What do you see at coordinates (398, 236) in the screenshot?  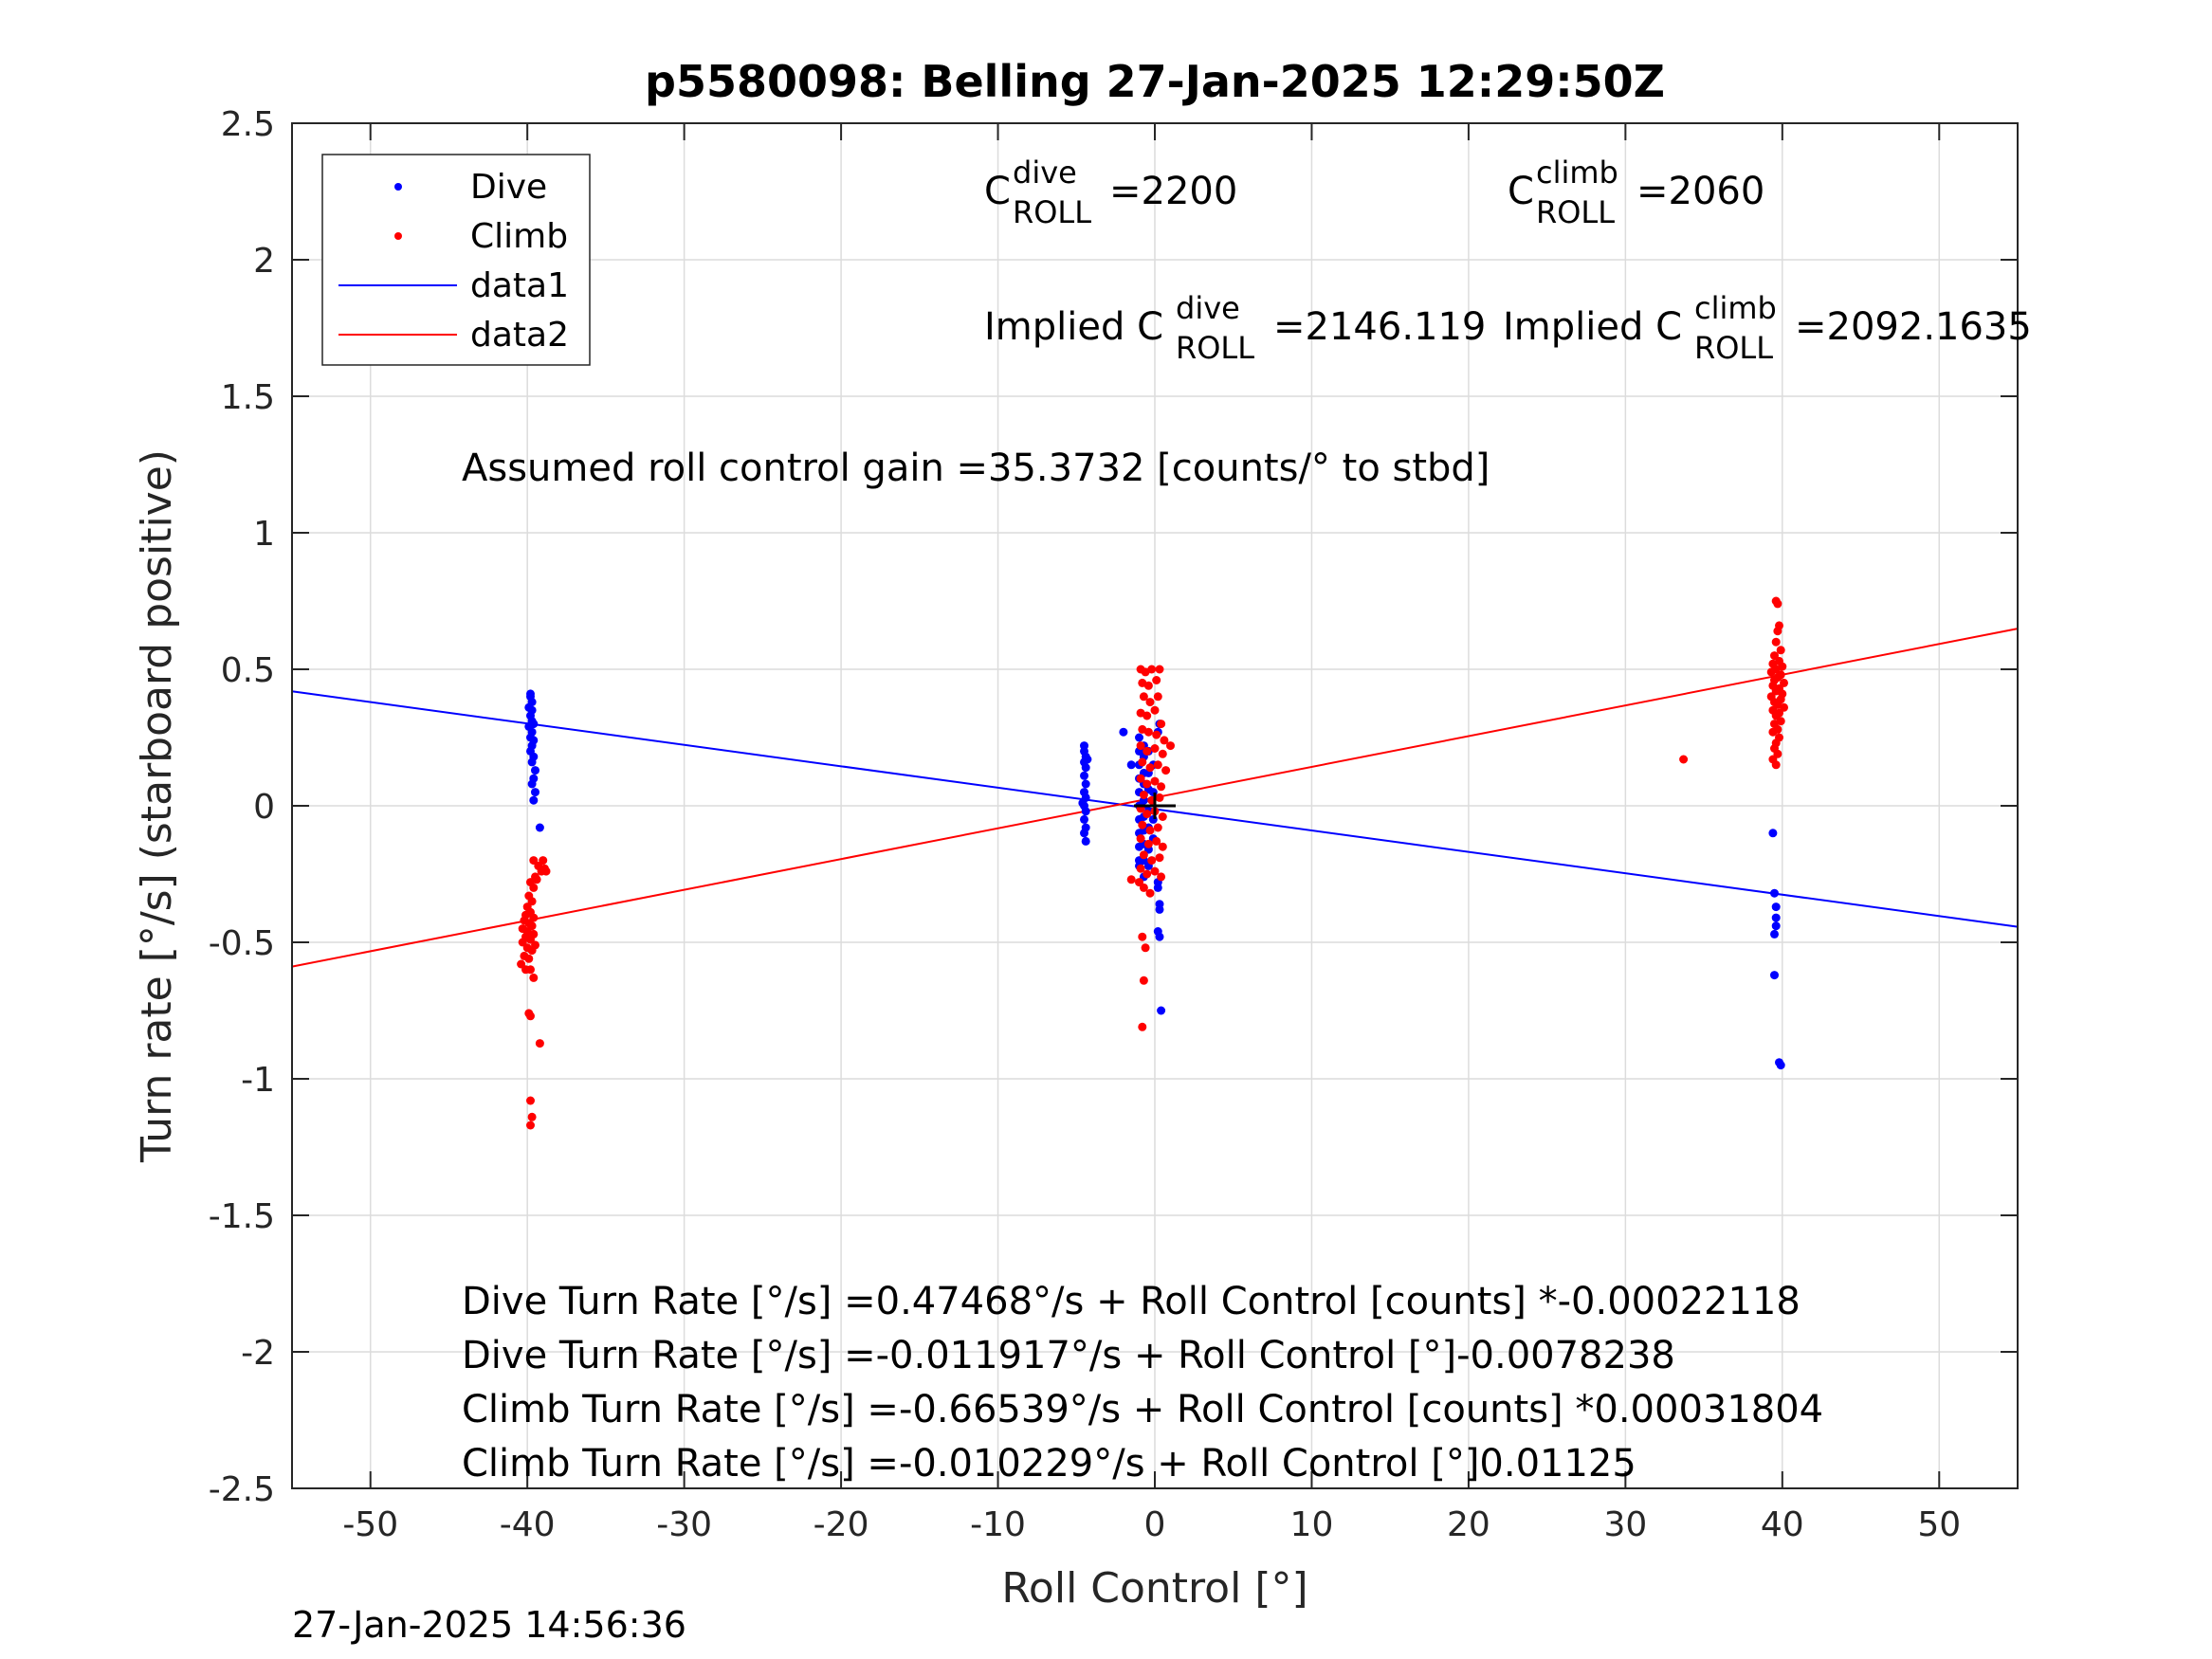 I see `legend-marker-climb` at bounding box center [398, 236].